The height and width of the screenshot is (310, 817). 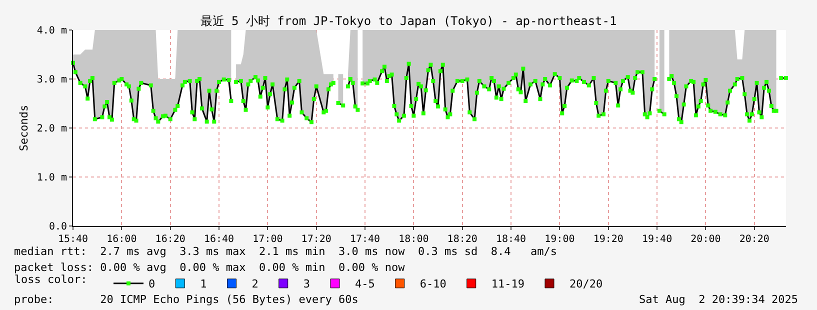 What do you see at coordinates (203, 284) in the screenshot?
I see `legend-label: 1` at bounding box center [203, 284].